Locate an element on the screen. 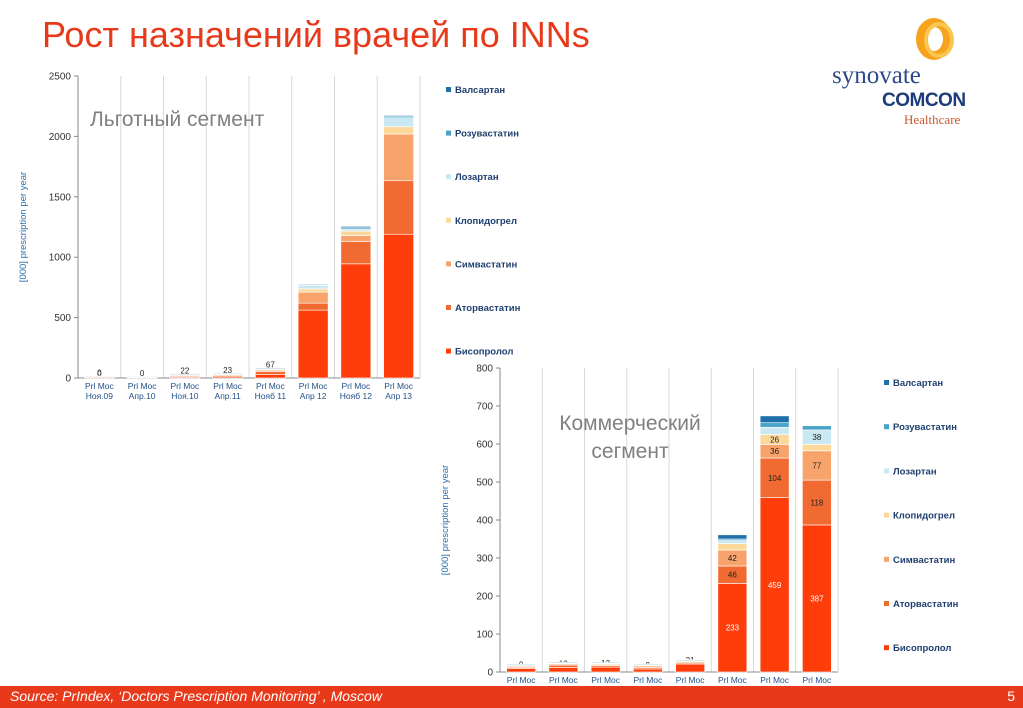 The height and width of the screenshot is (708, 1023). bar-total-label: 67 is located at coordinates (270, 365).